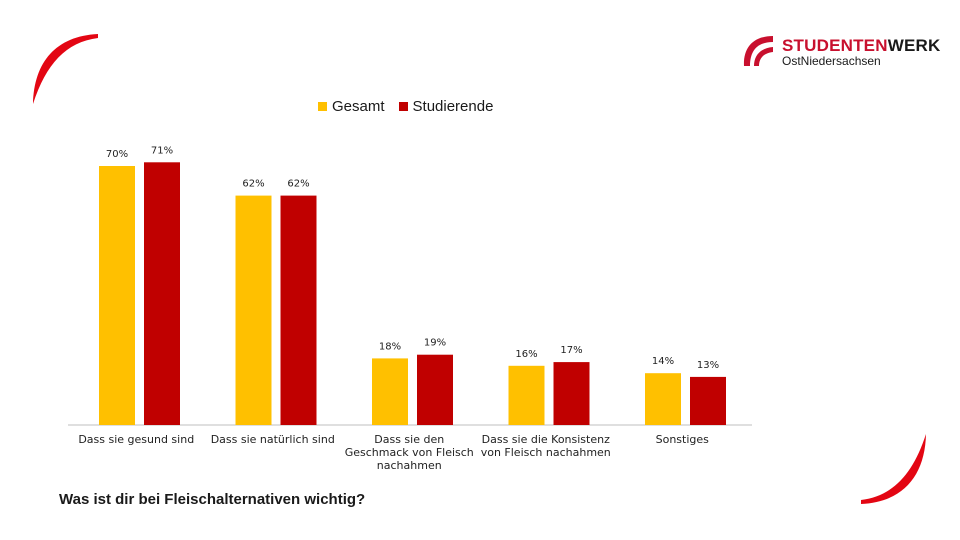  Describe the element at coordinates (358, 106) in the screenshot. I see `legend-label-gesamt: Gesamt` at that location.